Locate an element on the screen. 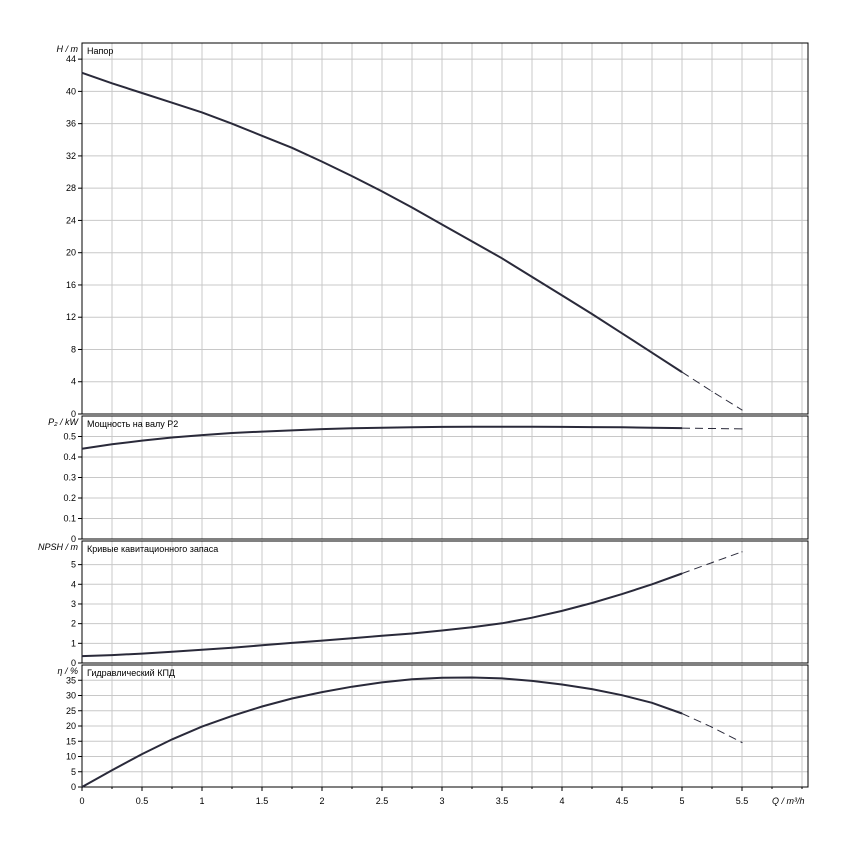 The width and height of the screenshot is (850, 850). x-tick-label: 2.5 is located at coordinates (382, 801).